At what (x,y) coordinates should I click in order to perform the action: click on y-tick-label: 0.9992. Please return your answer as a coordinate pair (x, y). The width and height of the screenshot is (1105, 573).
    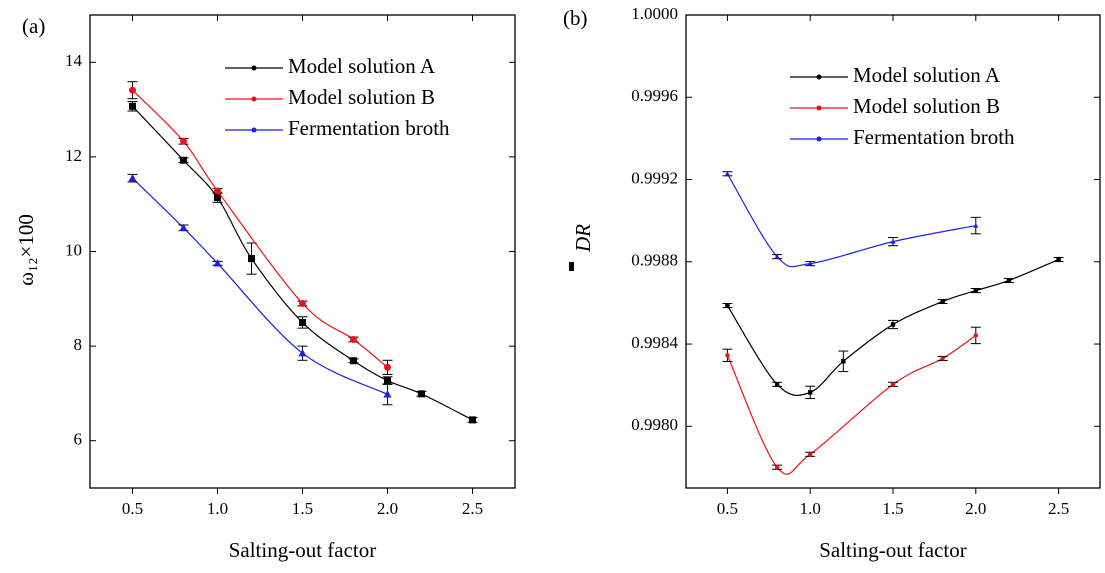
    Looking at the image, I should click on (654, 177).